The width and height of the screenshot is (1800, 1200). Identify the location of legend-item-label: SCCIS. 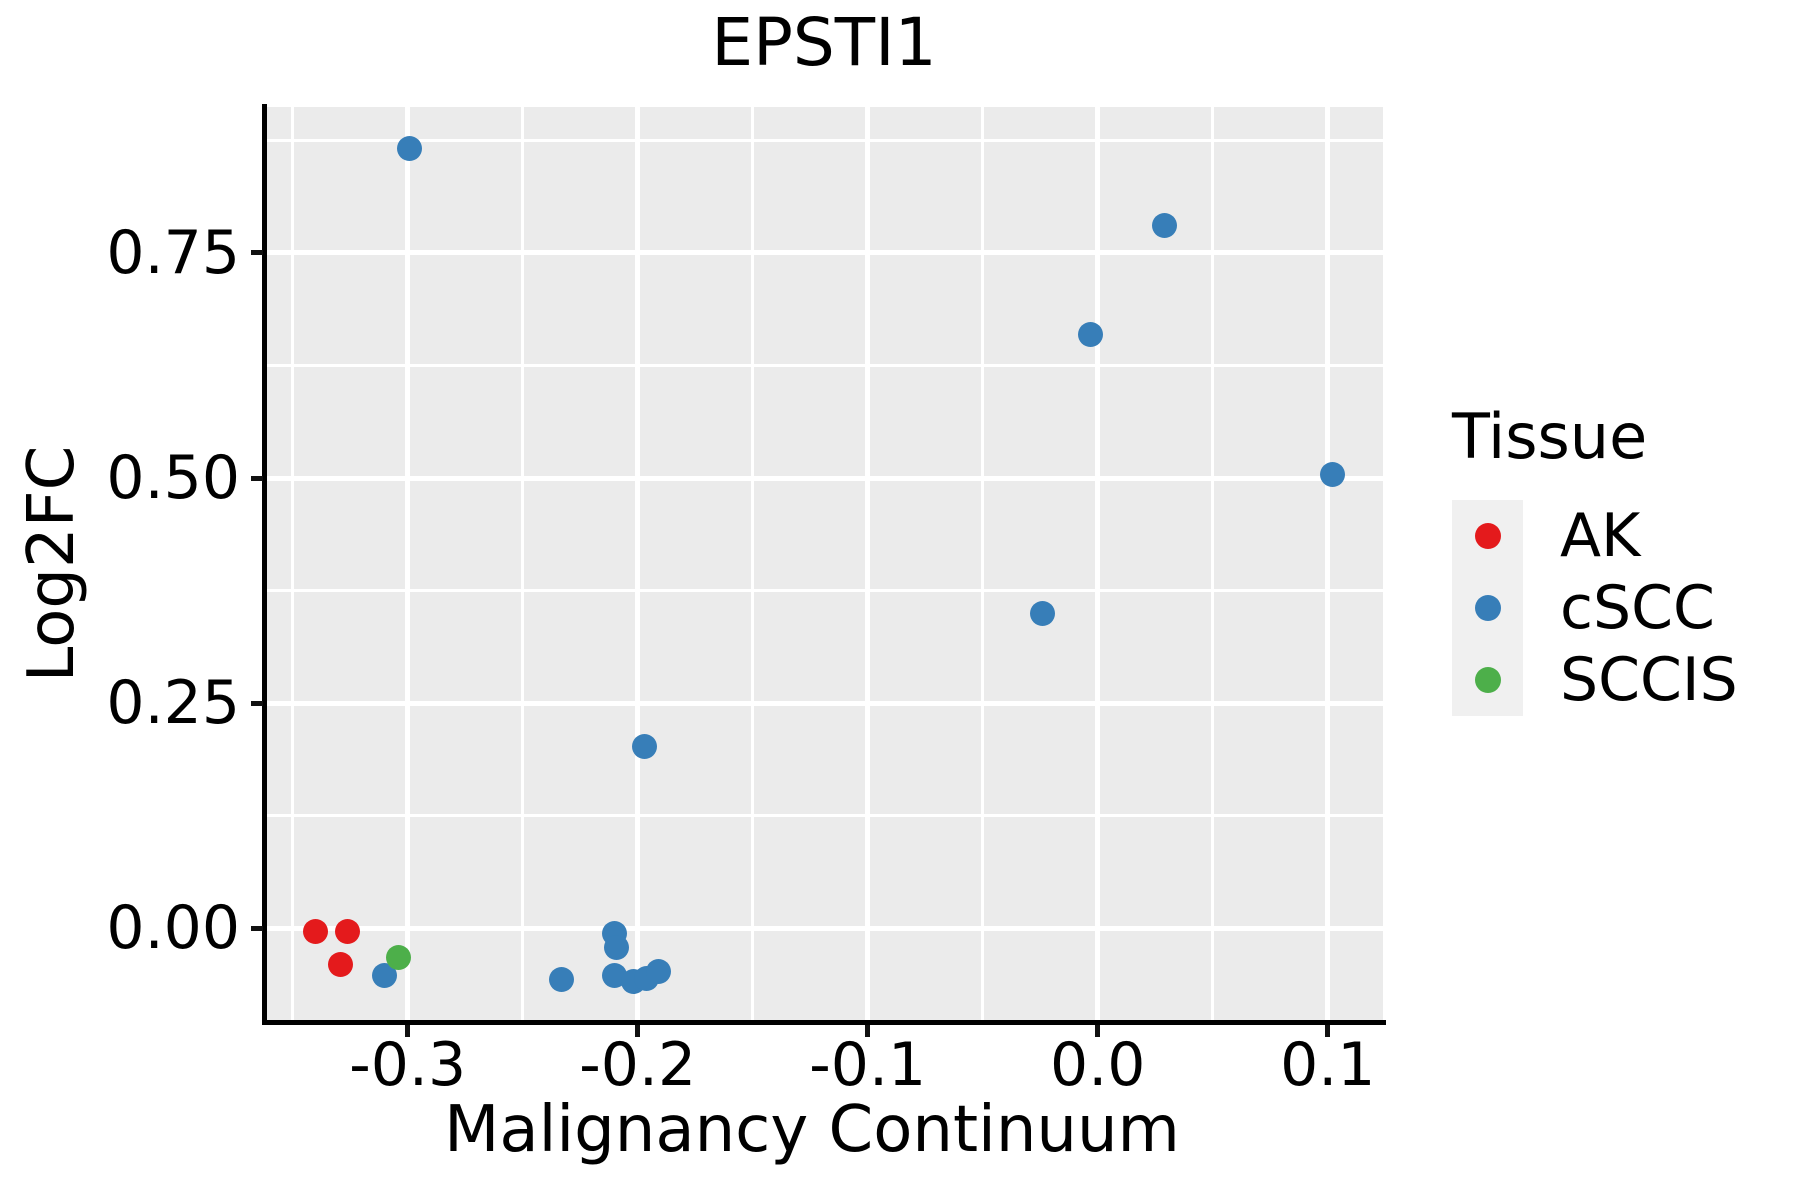
(1649, 680).